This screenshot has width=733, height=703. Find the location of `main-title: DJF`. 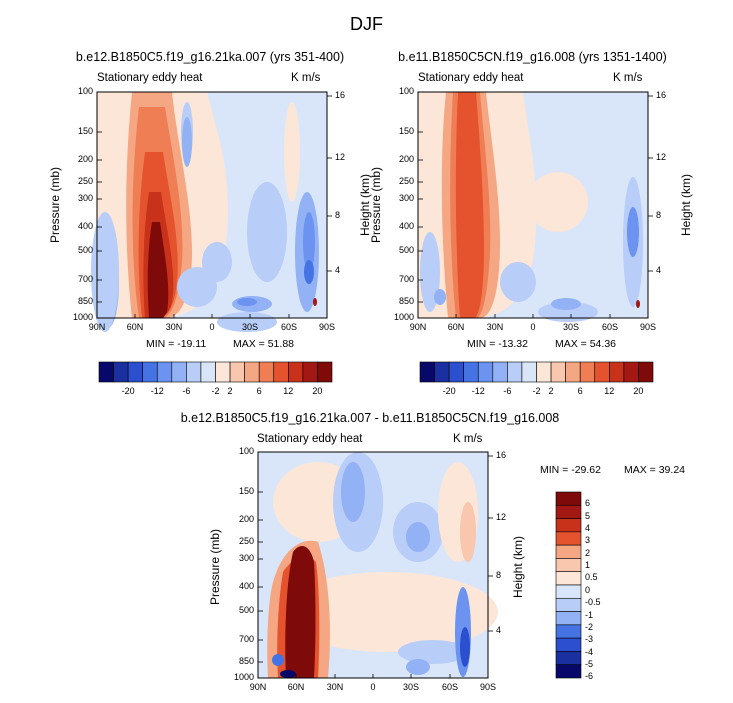

main-title: DJF is located at coordinates (366, 24).